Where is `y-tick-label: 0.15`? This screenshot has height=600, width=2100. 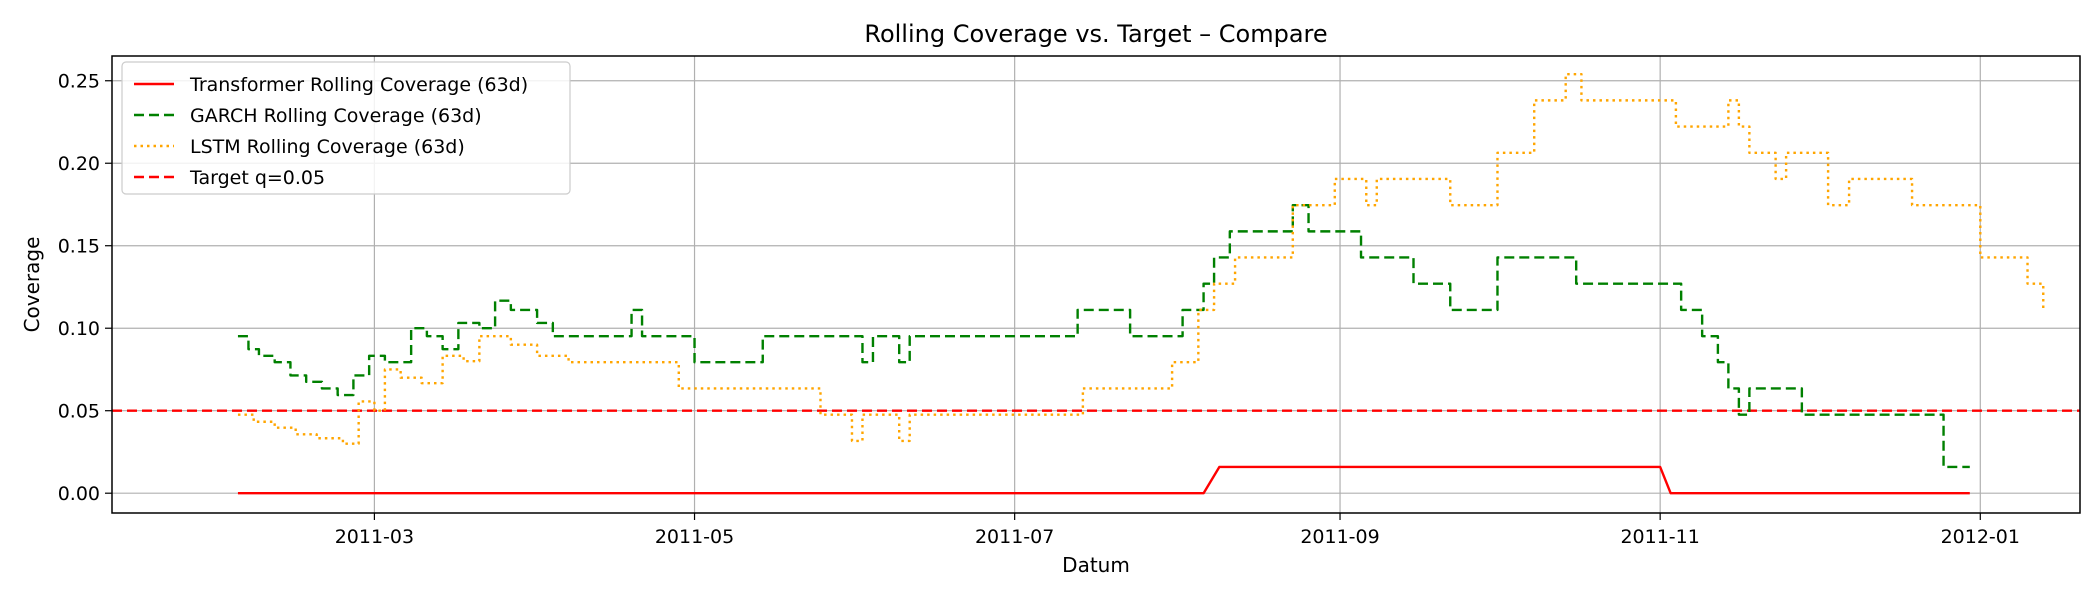
y-tick-label: 0.15 is located at coordinates (79, 247).